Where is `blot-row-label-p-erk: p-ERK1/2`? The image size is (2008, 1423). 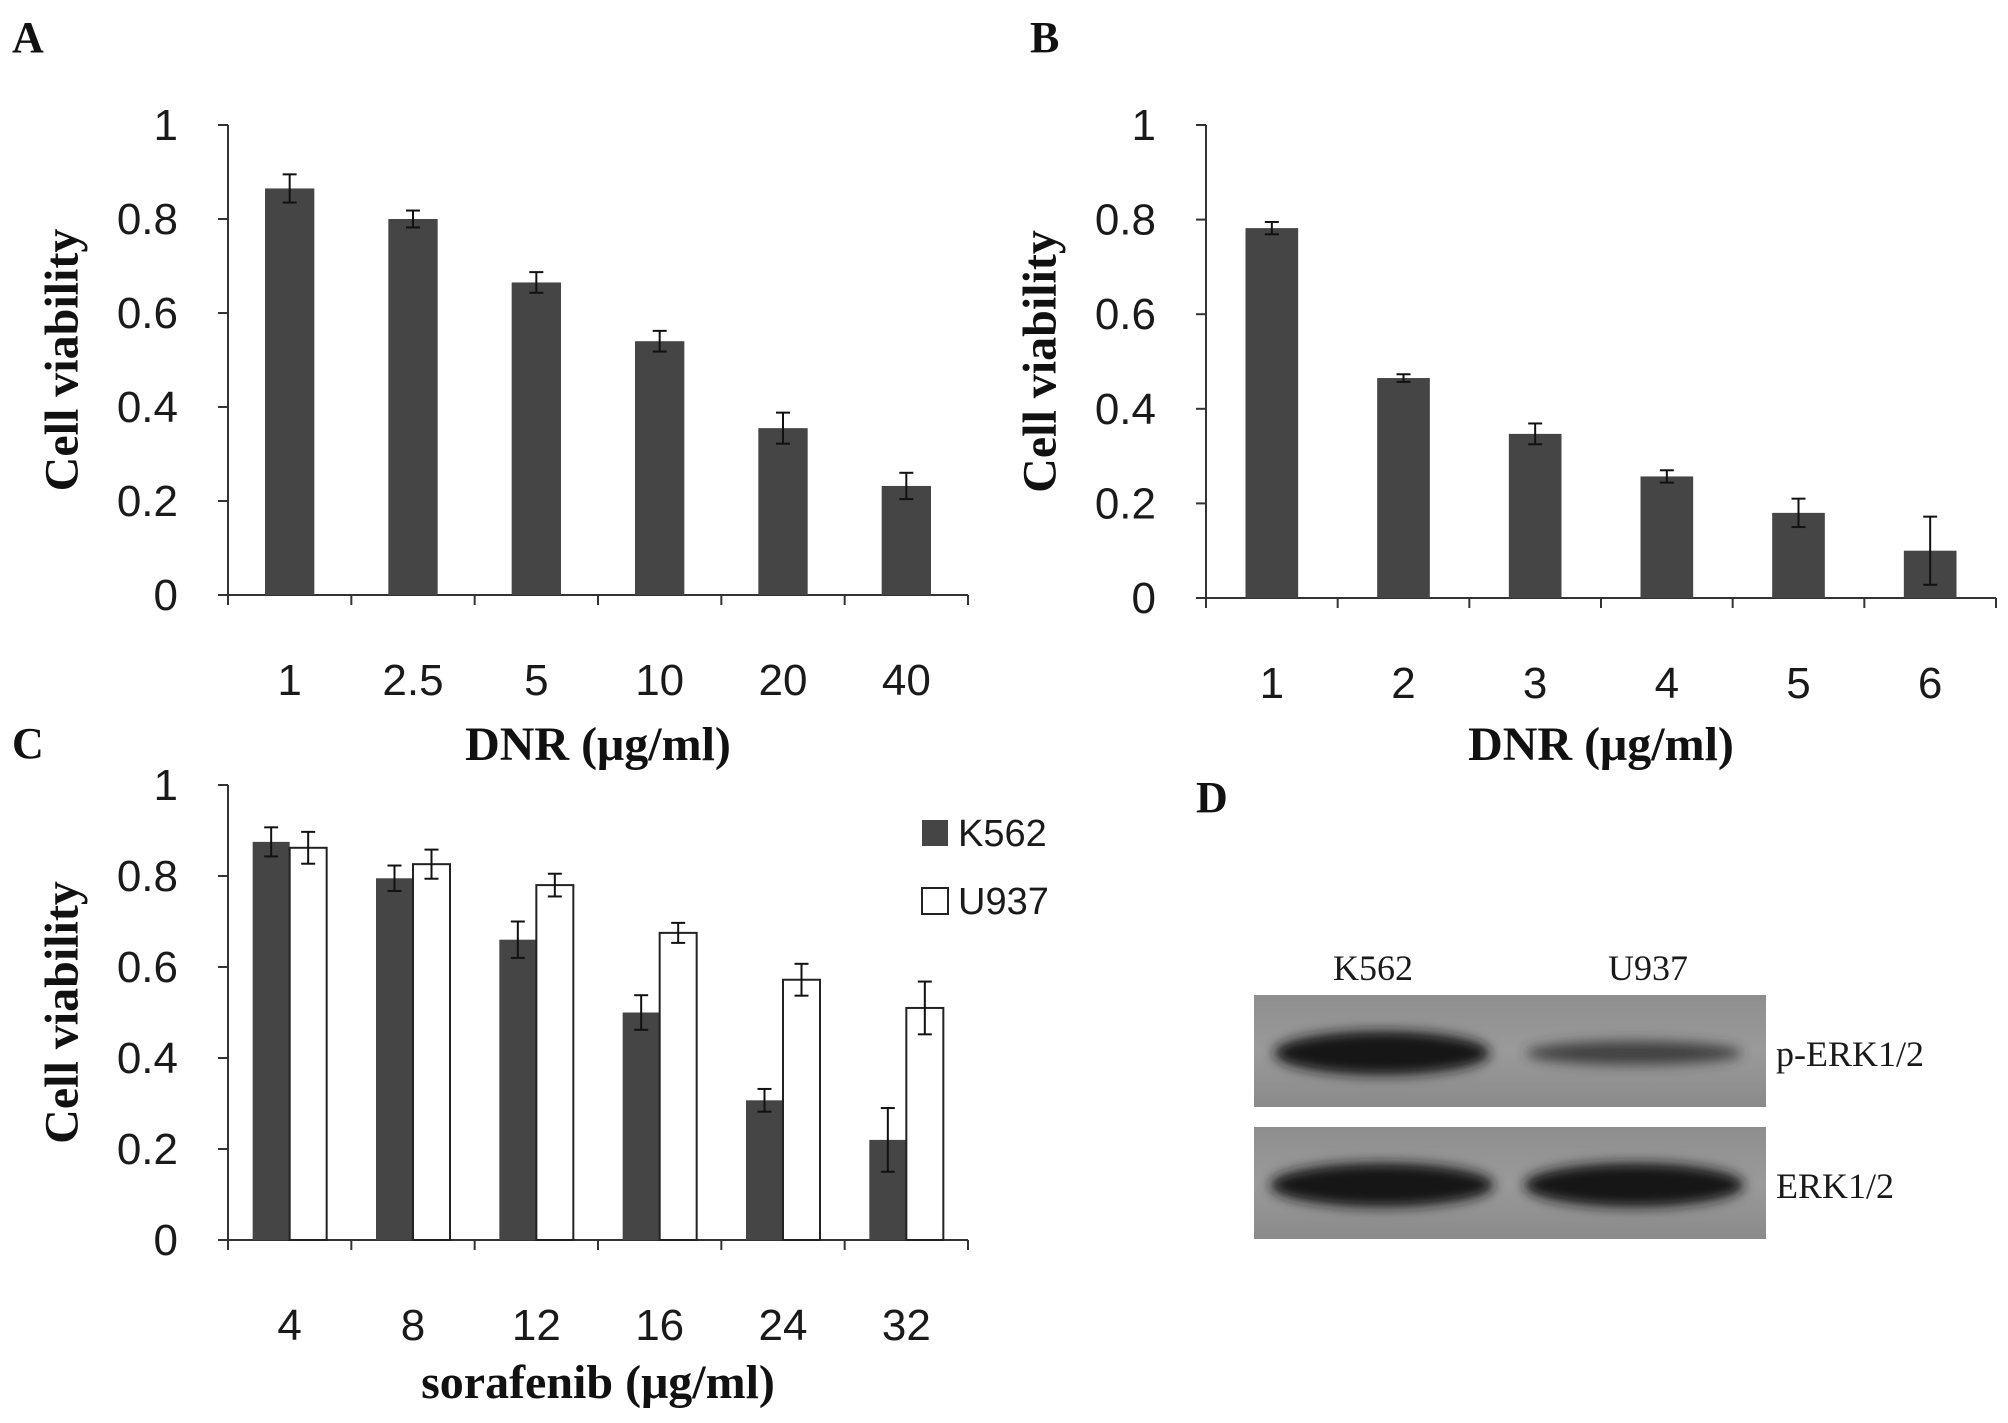 blot-row-label-p-erk: p-ERK1/2 is located at coordinates (1850, 1054).